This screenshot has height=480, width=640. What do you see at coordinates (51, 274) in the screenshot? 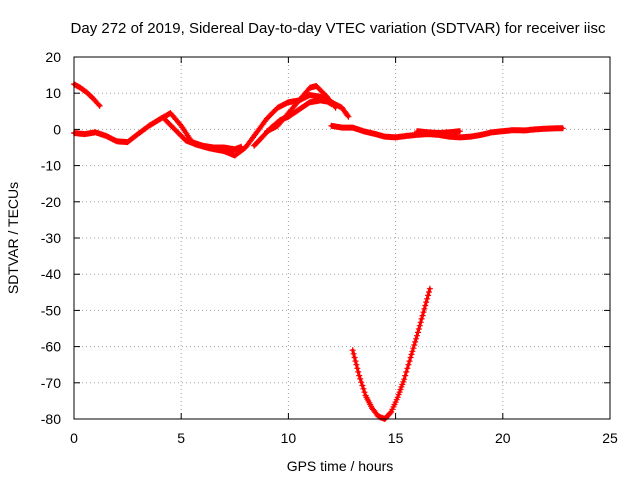
I see `y-tick-label: -40` at bounding box center [51, 274].